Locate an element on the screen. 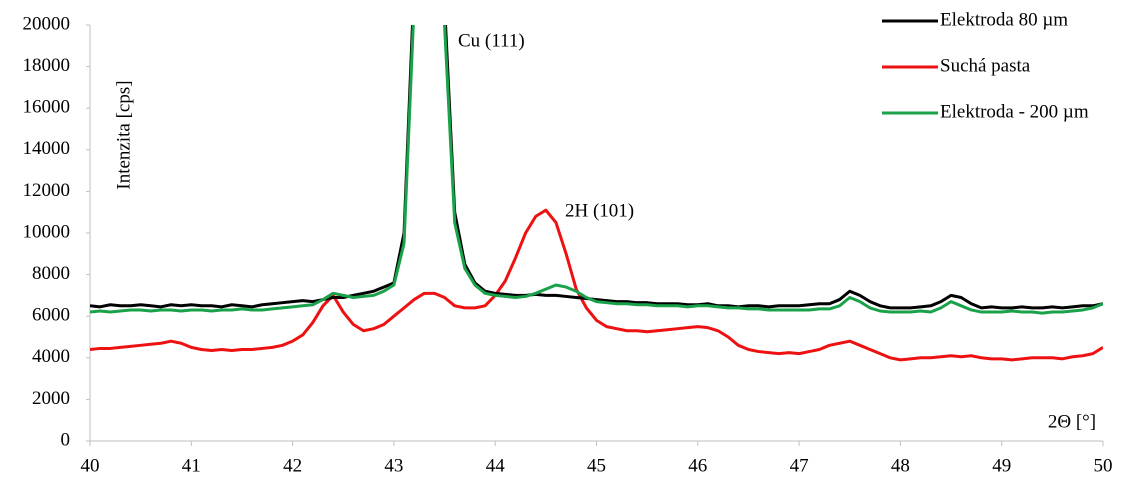 The width and height of the screenshot is (1128, 479). x-tick-label: 43 is located at coordinates (393, 465).